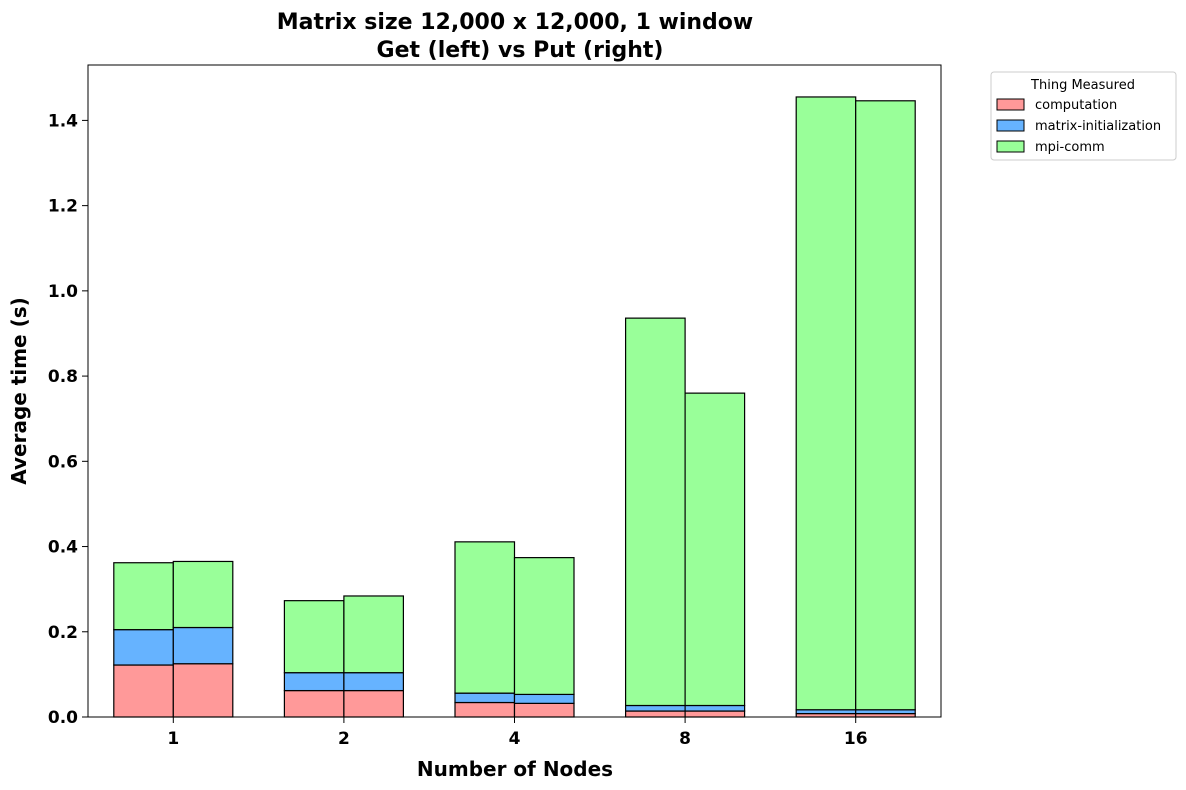 This screenshot has width=1186, height=790. What do you see at coordinates (19, 391) in the screenshot?
I see `y-axis-label: Average time (s)` at bounding box center [19, 391].